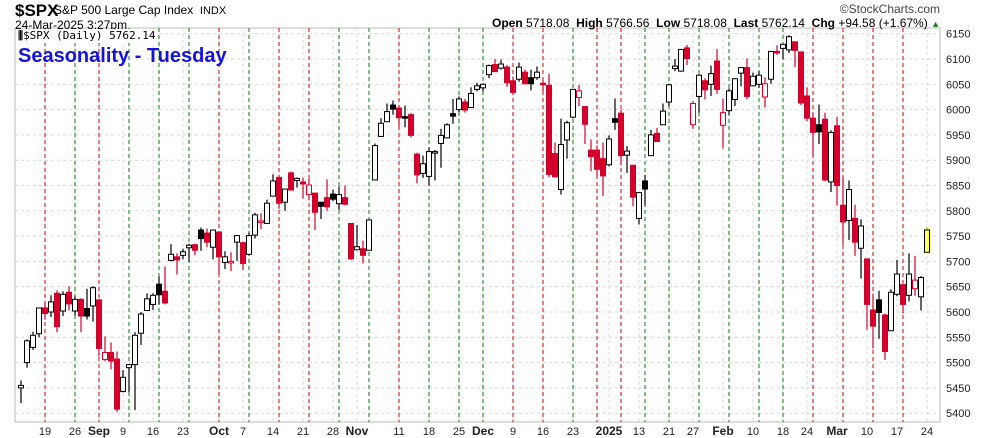  Describe the element at coordinates (45, 432) in the screenshot. I see `x-tick-label: 19` at that location.